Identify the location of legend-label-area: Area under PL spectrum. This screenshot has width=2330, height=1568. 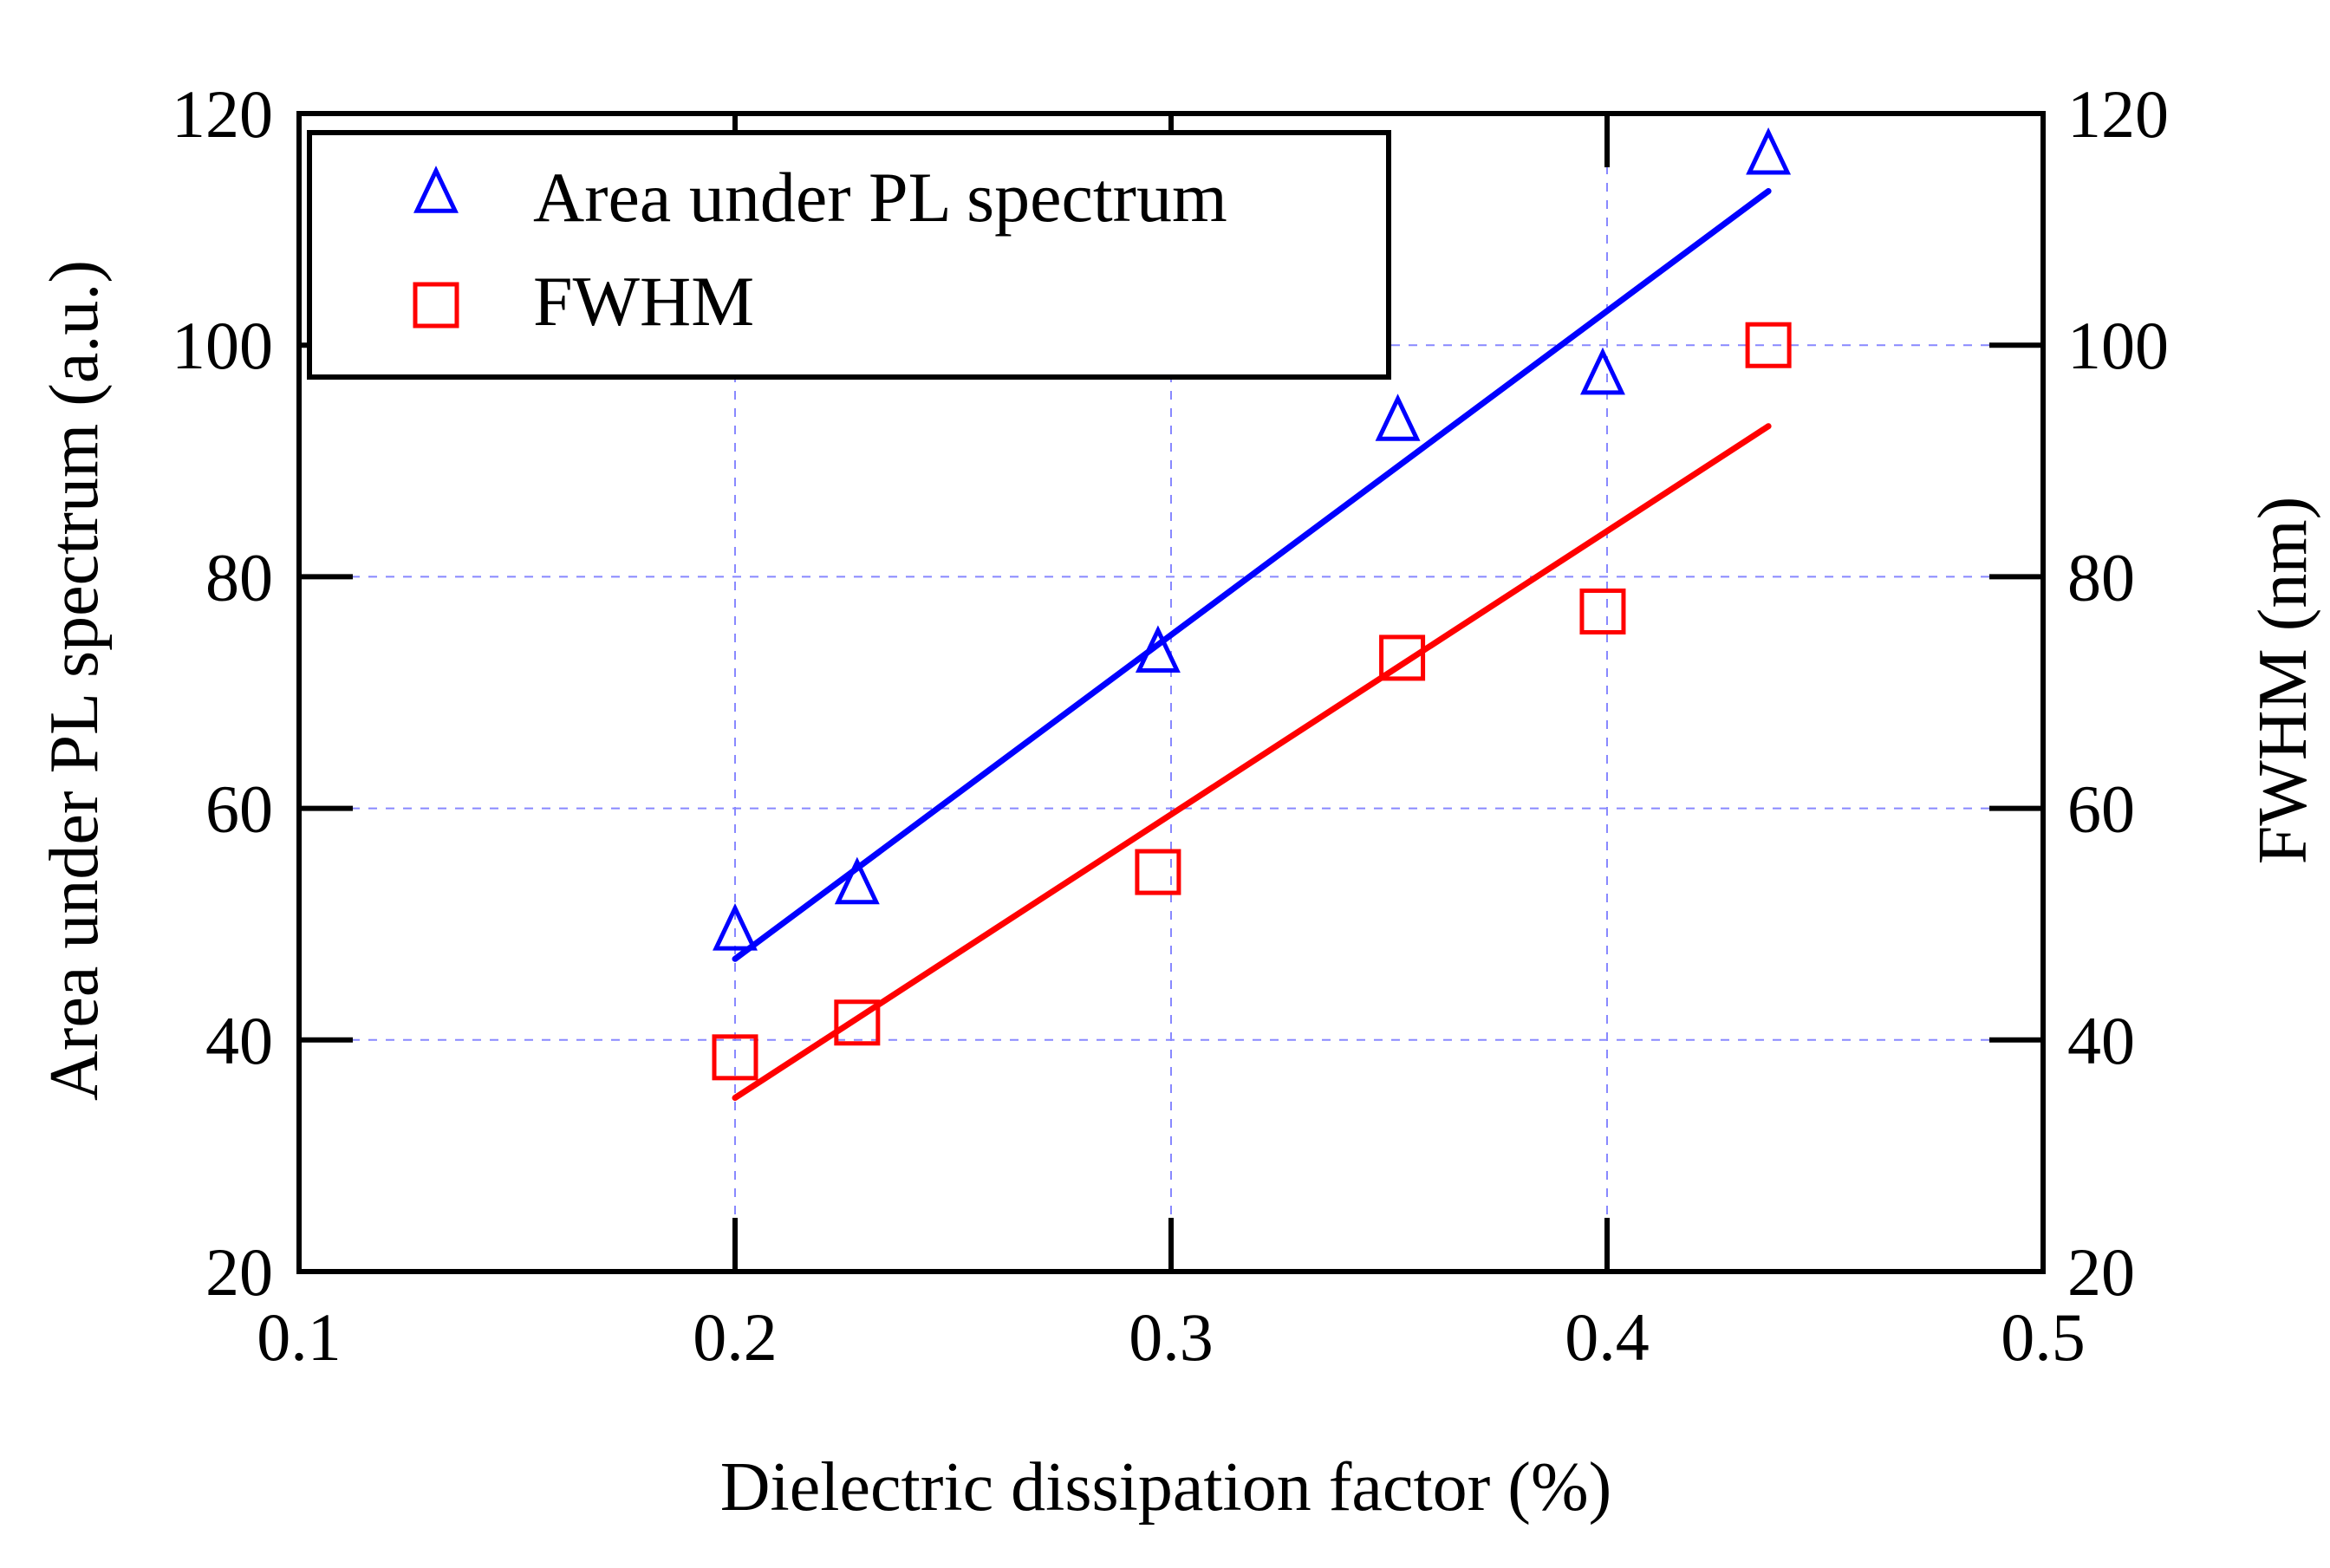
(880, 197).